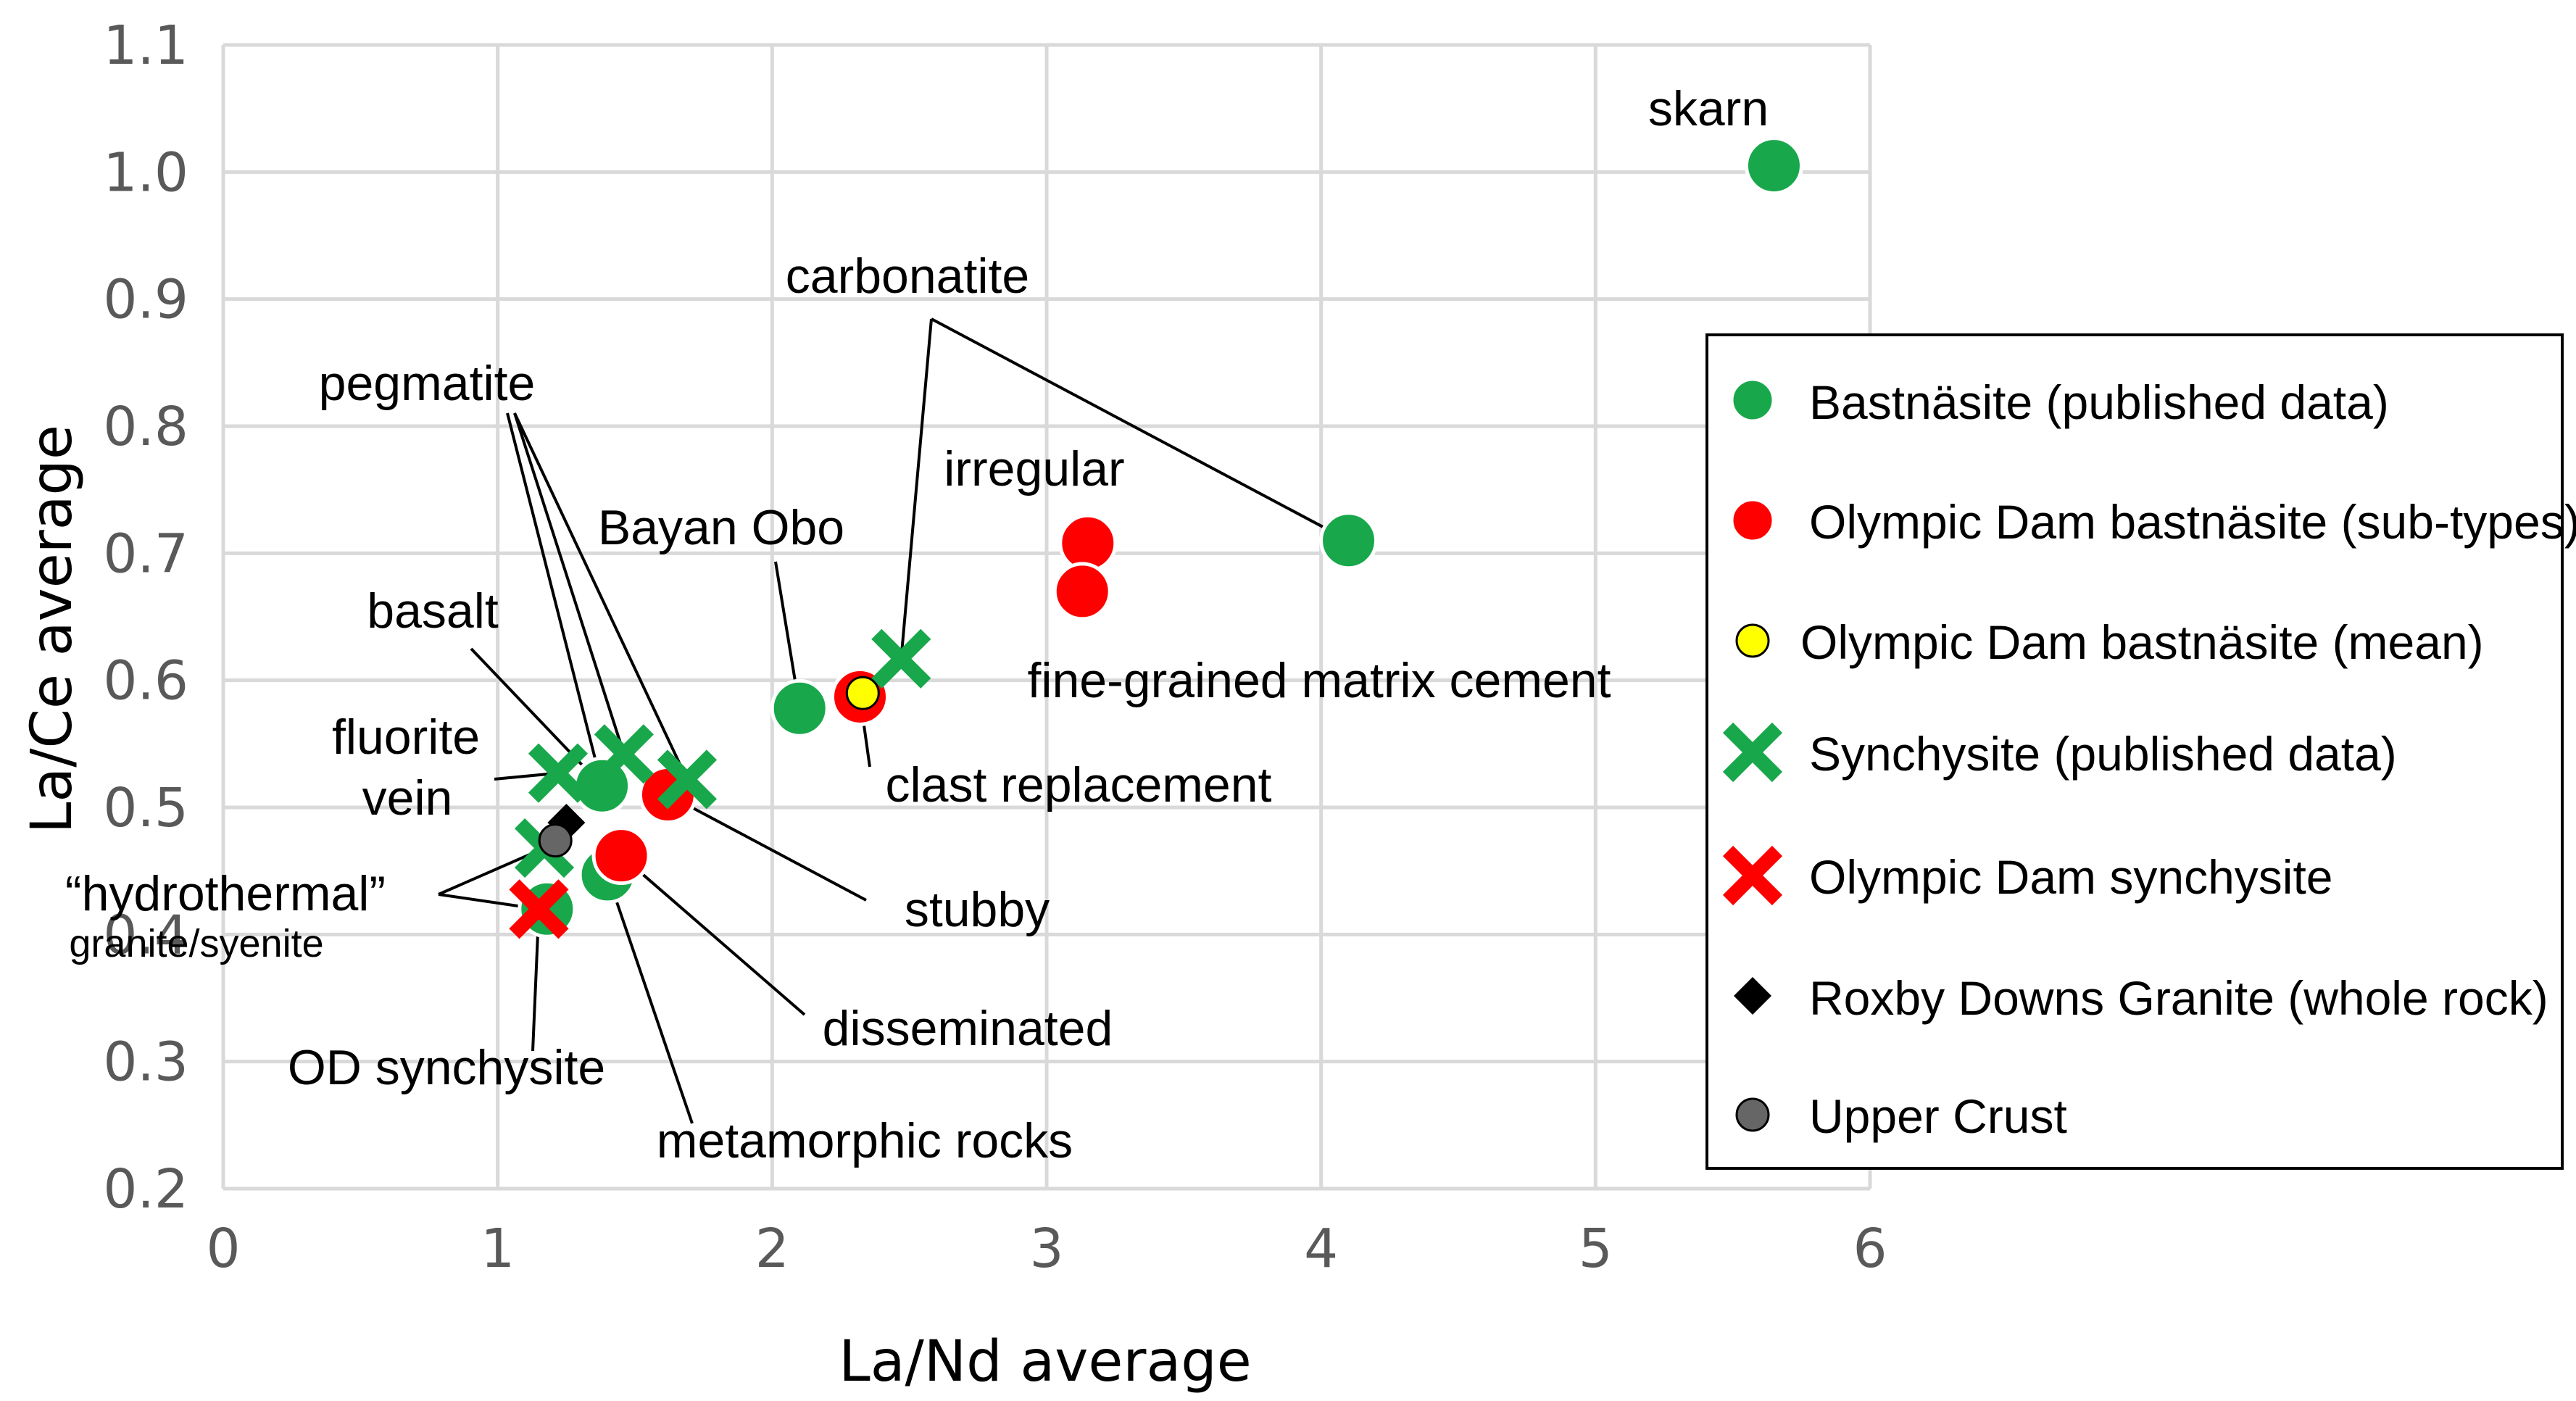 Image resolution: width=2576 pixels, height=1401 pixels. What do you see at coordinates (145, 1062) in the screenshot?
I see `y-tick-label: 0.3` at bounding box center [145, 1062].